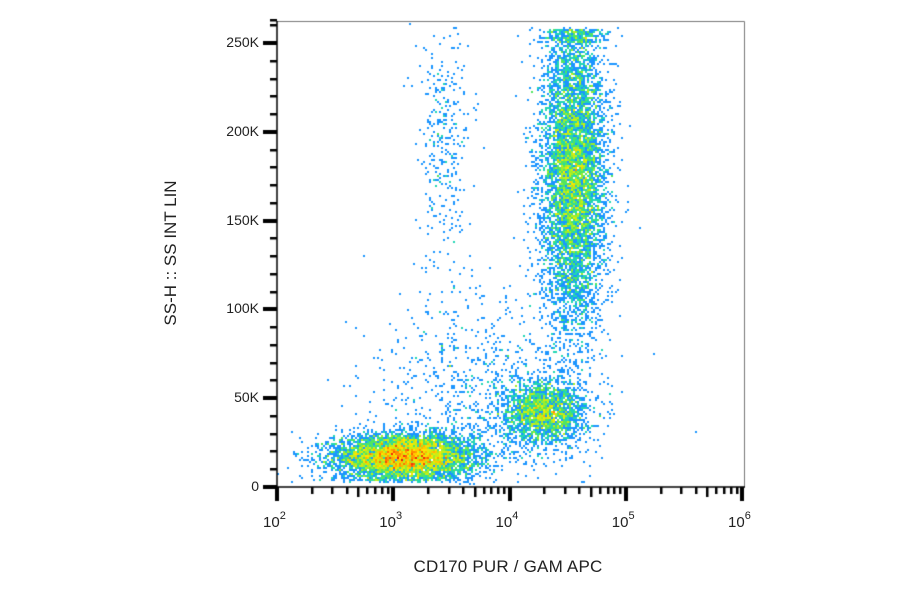 This screenshot has height=594, width=900. Describe the element at coordinates (507, 520) in the screenshot. I see `x-tick-label: 10⁴` at that location.